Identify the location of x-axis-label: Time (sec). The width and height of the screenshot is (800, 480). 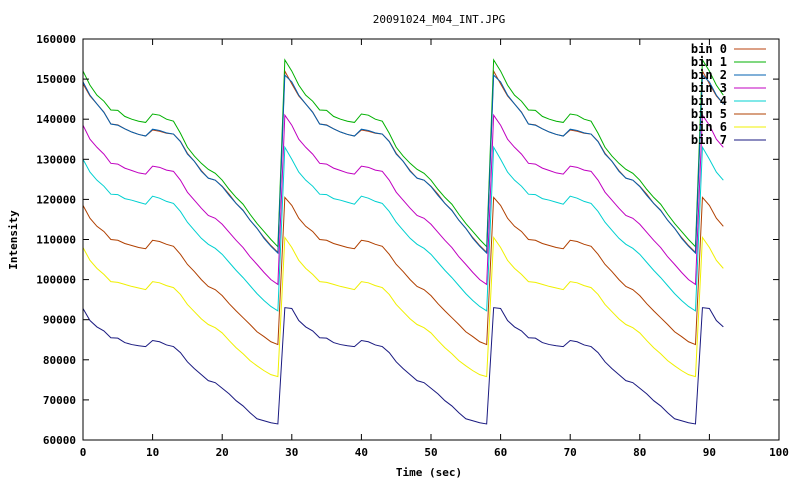
(429, 472).